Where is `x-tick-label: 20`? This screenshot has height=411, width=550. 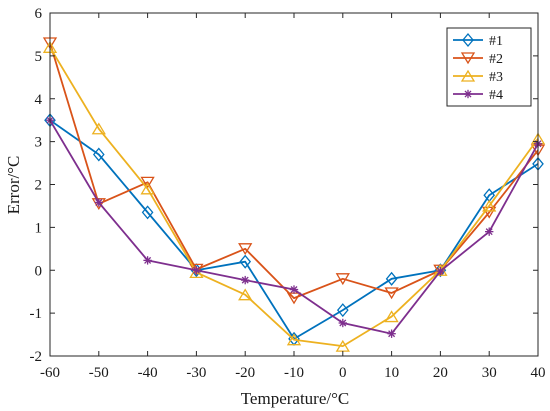
x-tick-label: 20 is located at coordinates (440, 373).